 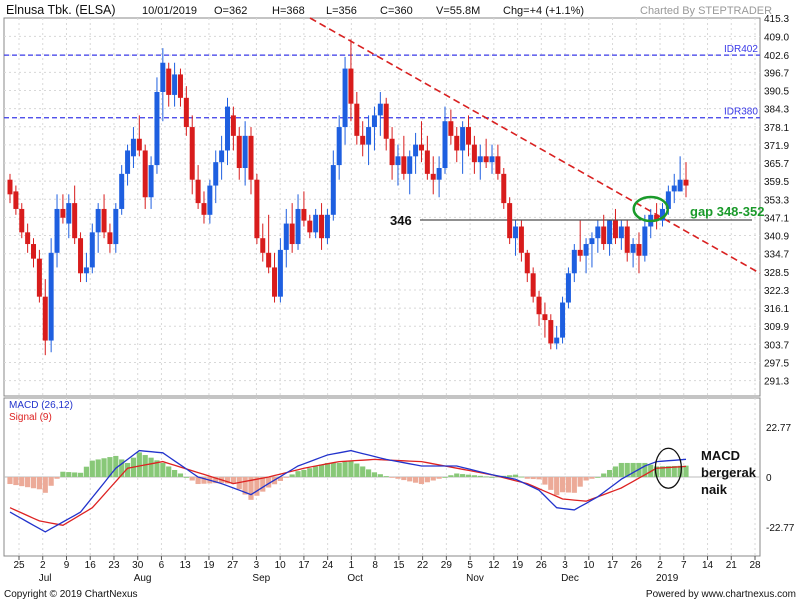 I want to click on time-tick-label: 29, so click(x=447, y=565).